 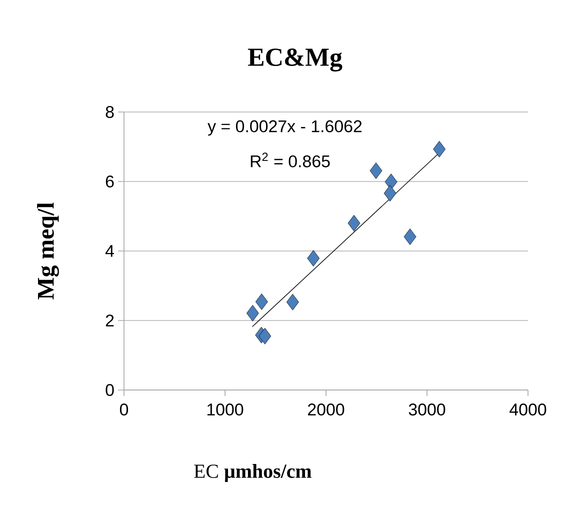 What do you see at coordinates (253, 473) in the screenshot?
I see `x-axis-title: EC µmhos/cm` at bounding box center [253, 473].